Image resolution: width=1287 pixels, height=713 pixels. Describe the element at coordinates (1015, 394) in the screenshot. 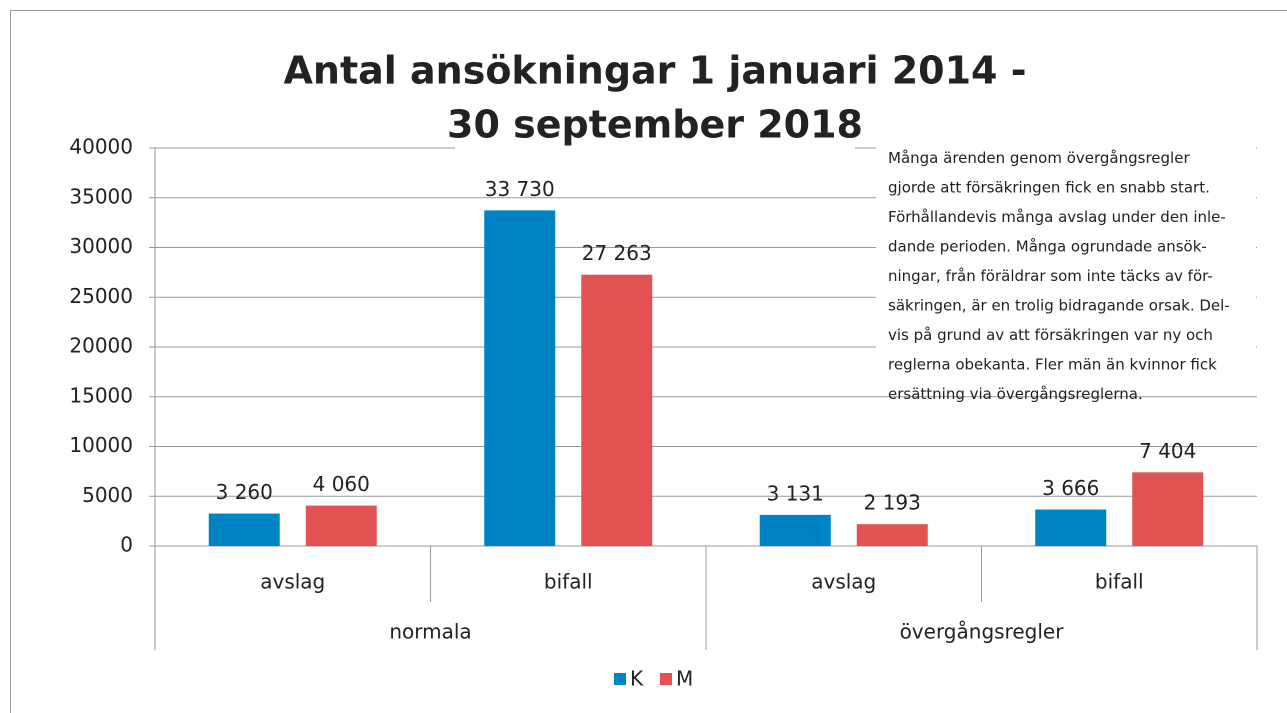

I see `annotation: ersättning via övergångsreglerna.` at that location.